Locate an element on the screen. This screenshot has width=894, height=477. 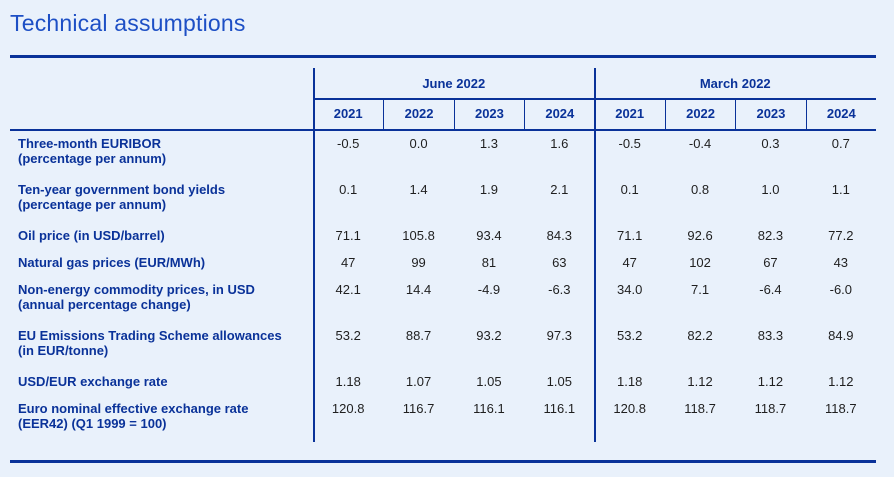
value-cell: 1.6 is located at coordinates (559, 143).